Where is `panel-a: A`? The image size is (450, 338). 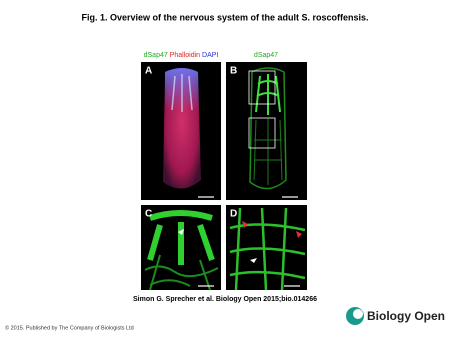 panel-a: A is located at coordinates (181, 131).